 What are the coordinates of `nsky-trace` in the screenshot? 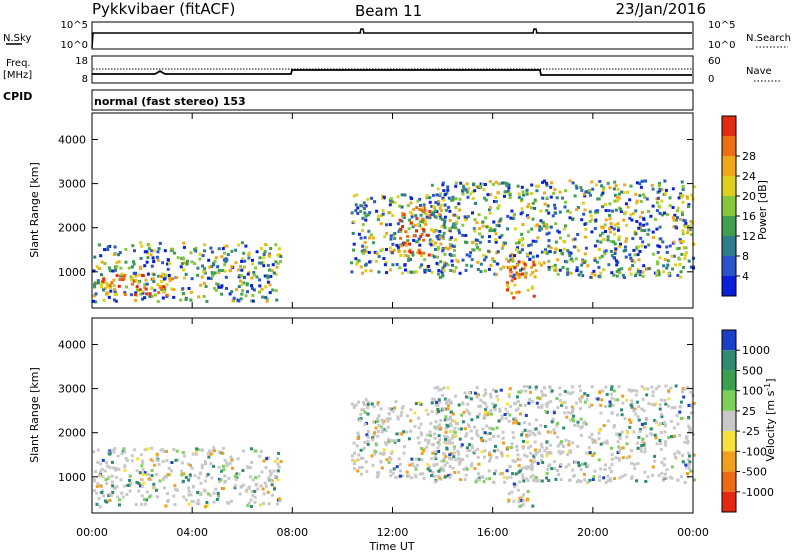 It's located at (391, 38).